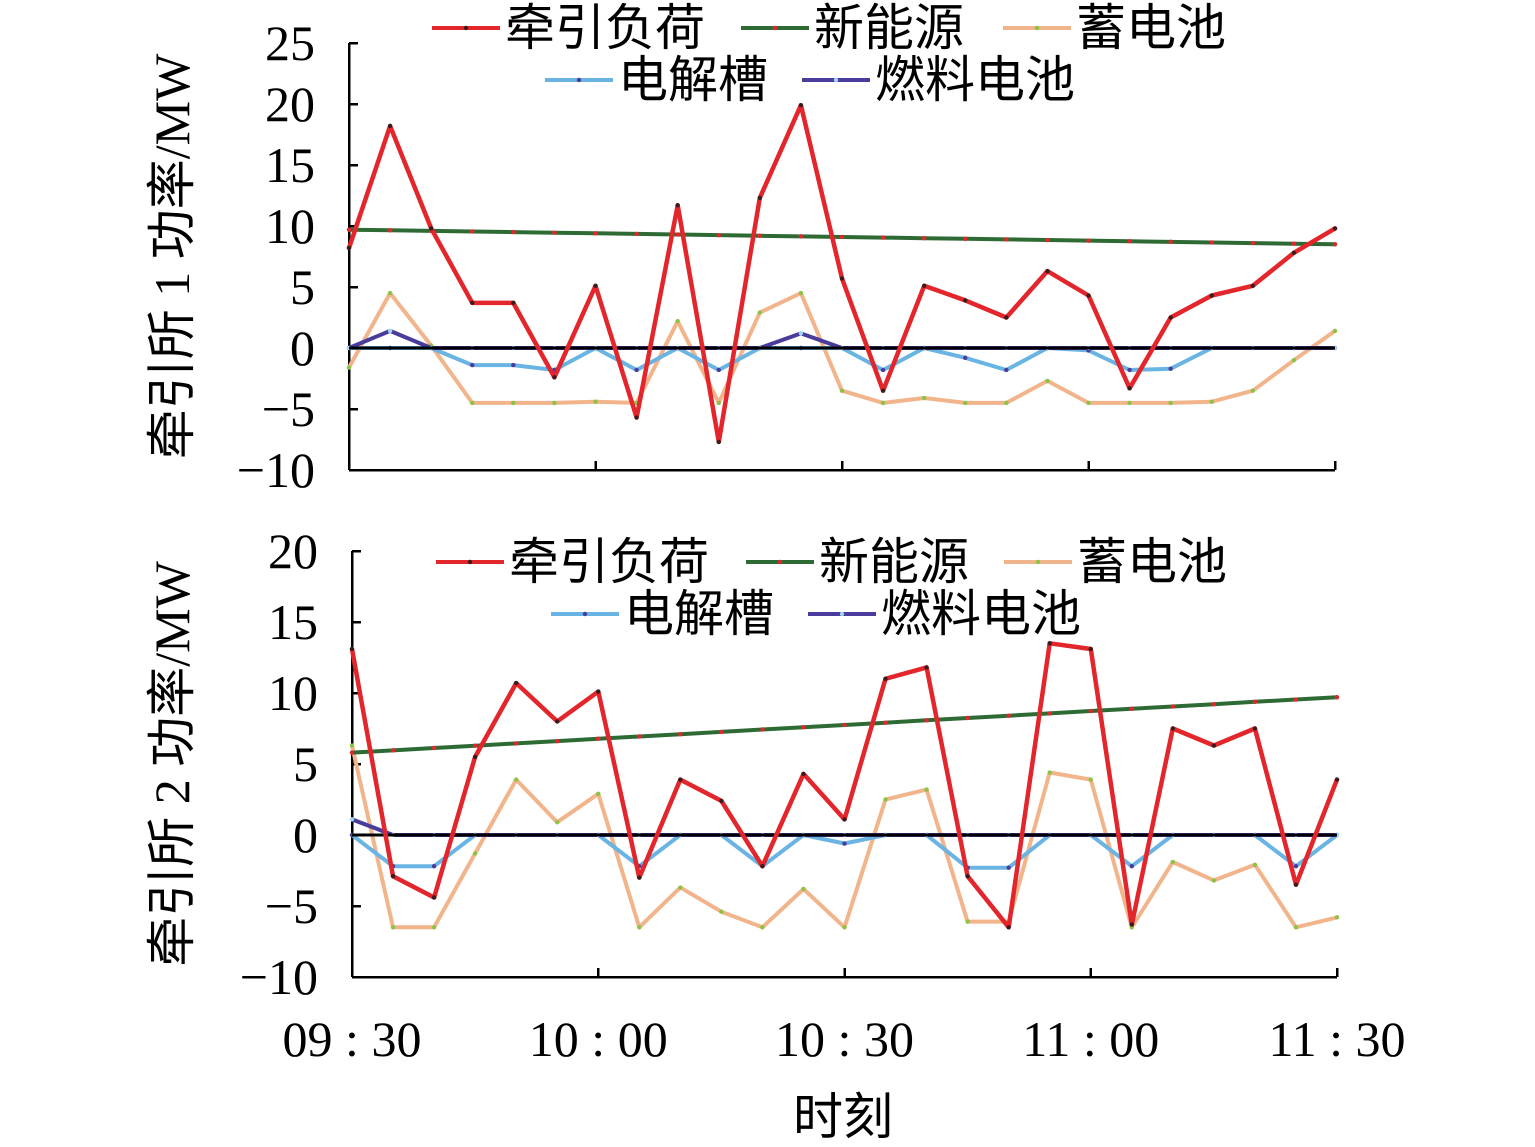 The height and width of the screenshot is (1147, 1535). Describe the element at coordinates (305, 764) in the screenshot. I see `y-tick-label: 5` at that location.